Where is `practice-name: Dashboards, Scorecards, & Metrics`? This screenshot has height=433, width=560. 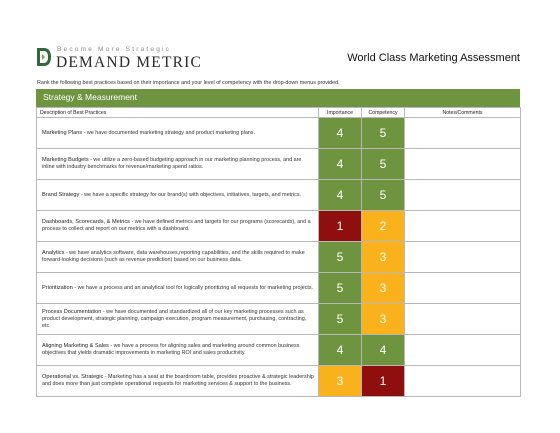
practice-name: Dashboards, Scorecards, & Metrics is located at coordinates (86, 222).